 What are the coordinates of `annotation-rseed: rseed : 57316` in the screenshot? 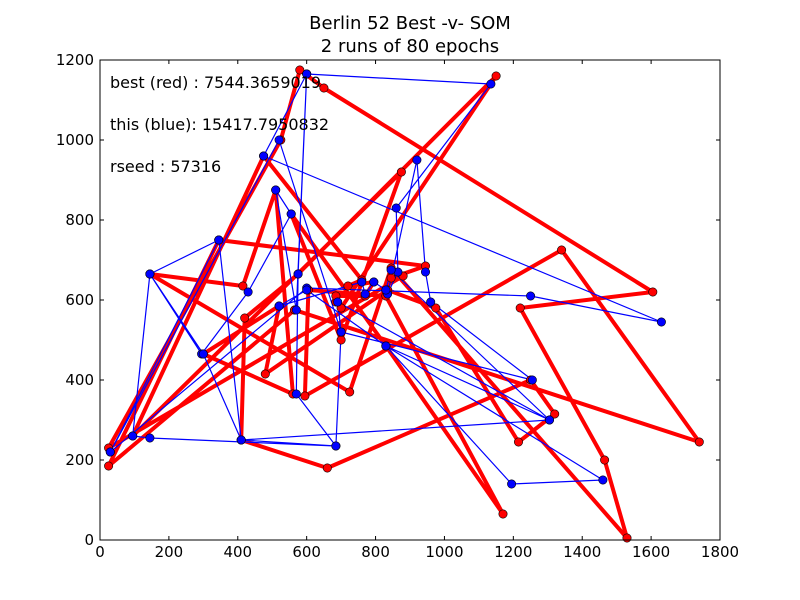 It's located at (165, 166).